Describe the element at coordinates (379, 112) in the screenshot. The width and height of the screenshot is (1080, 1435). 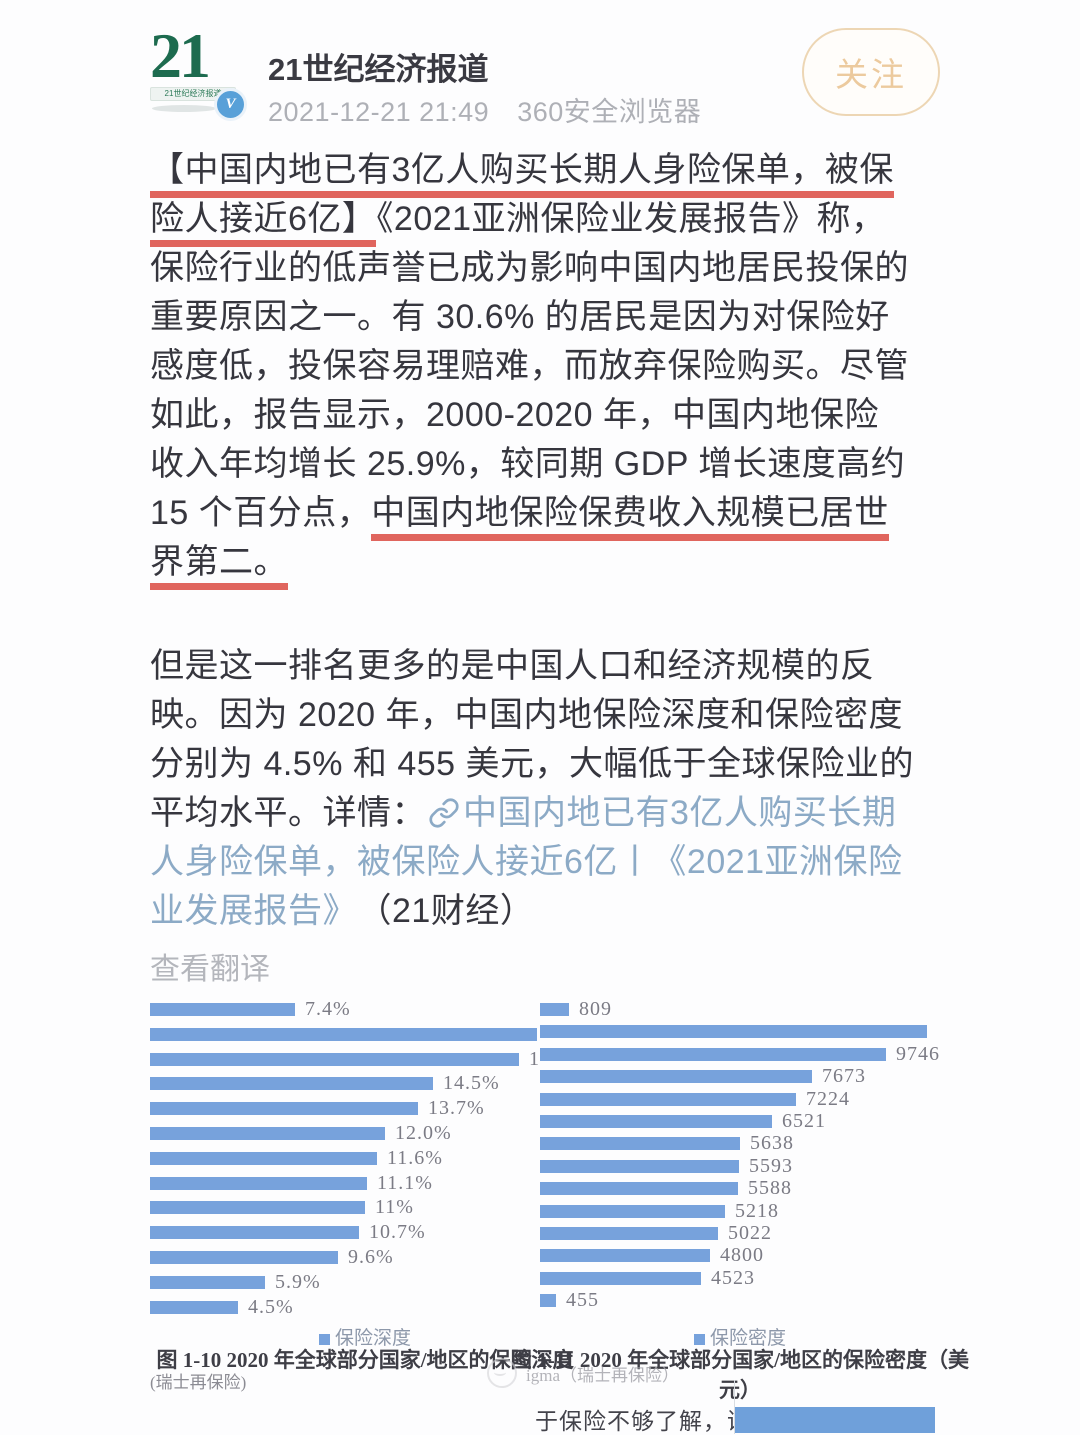
I see `timestamp: 2021-12-21 21:49` at that location.